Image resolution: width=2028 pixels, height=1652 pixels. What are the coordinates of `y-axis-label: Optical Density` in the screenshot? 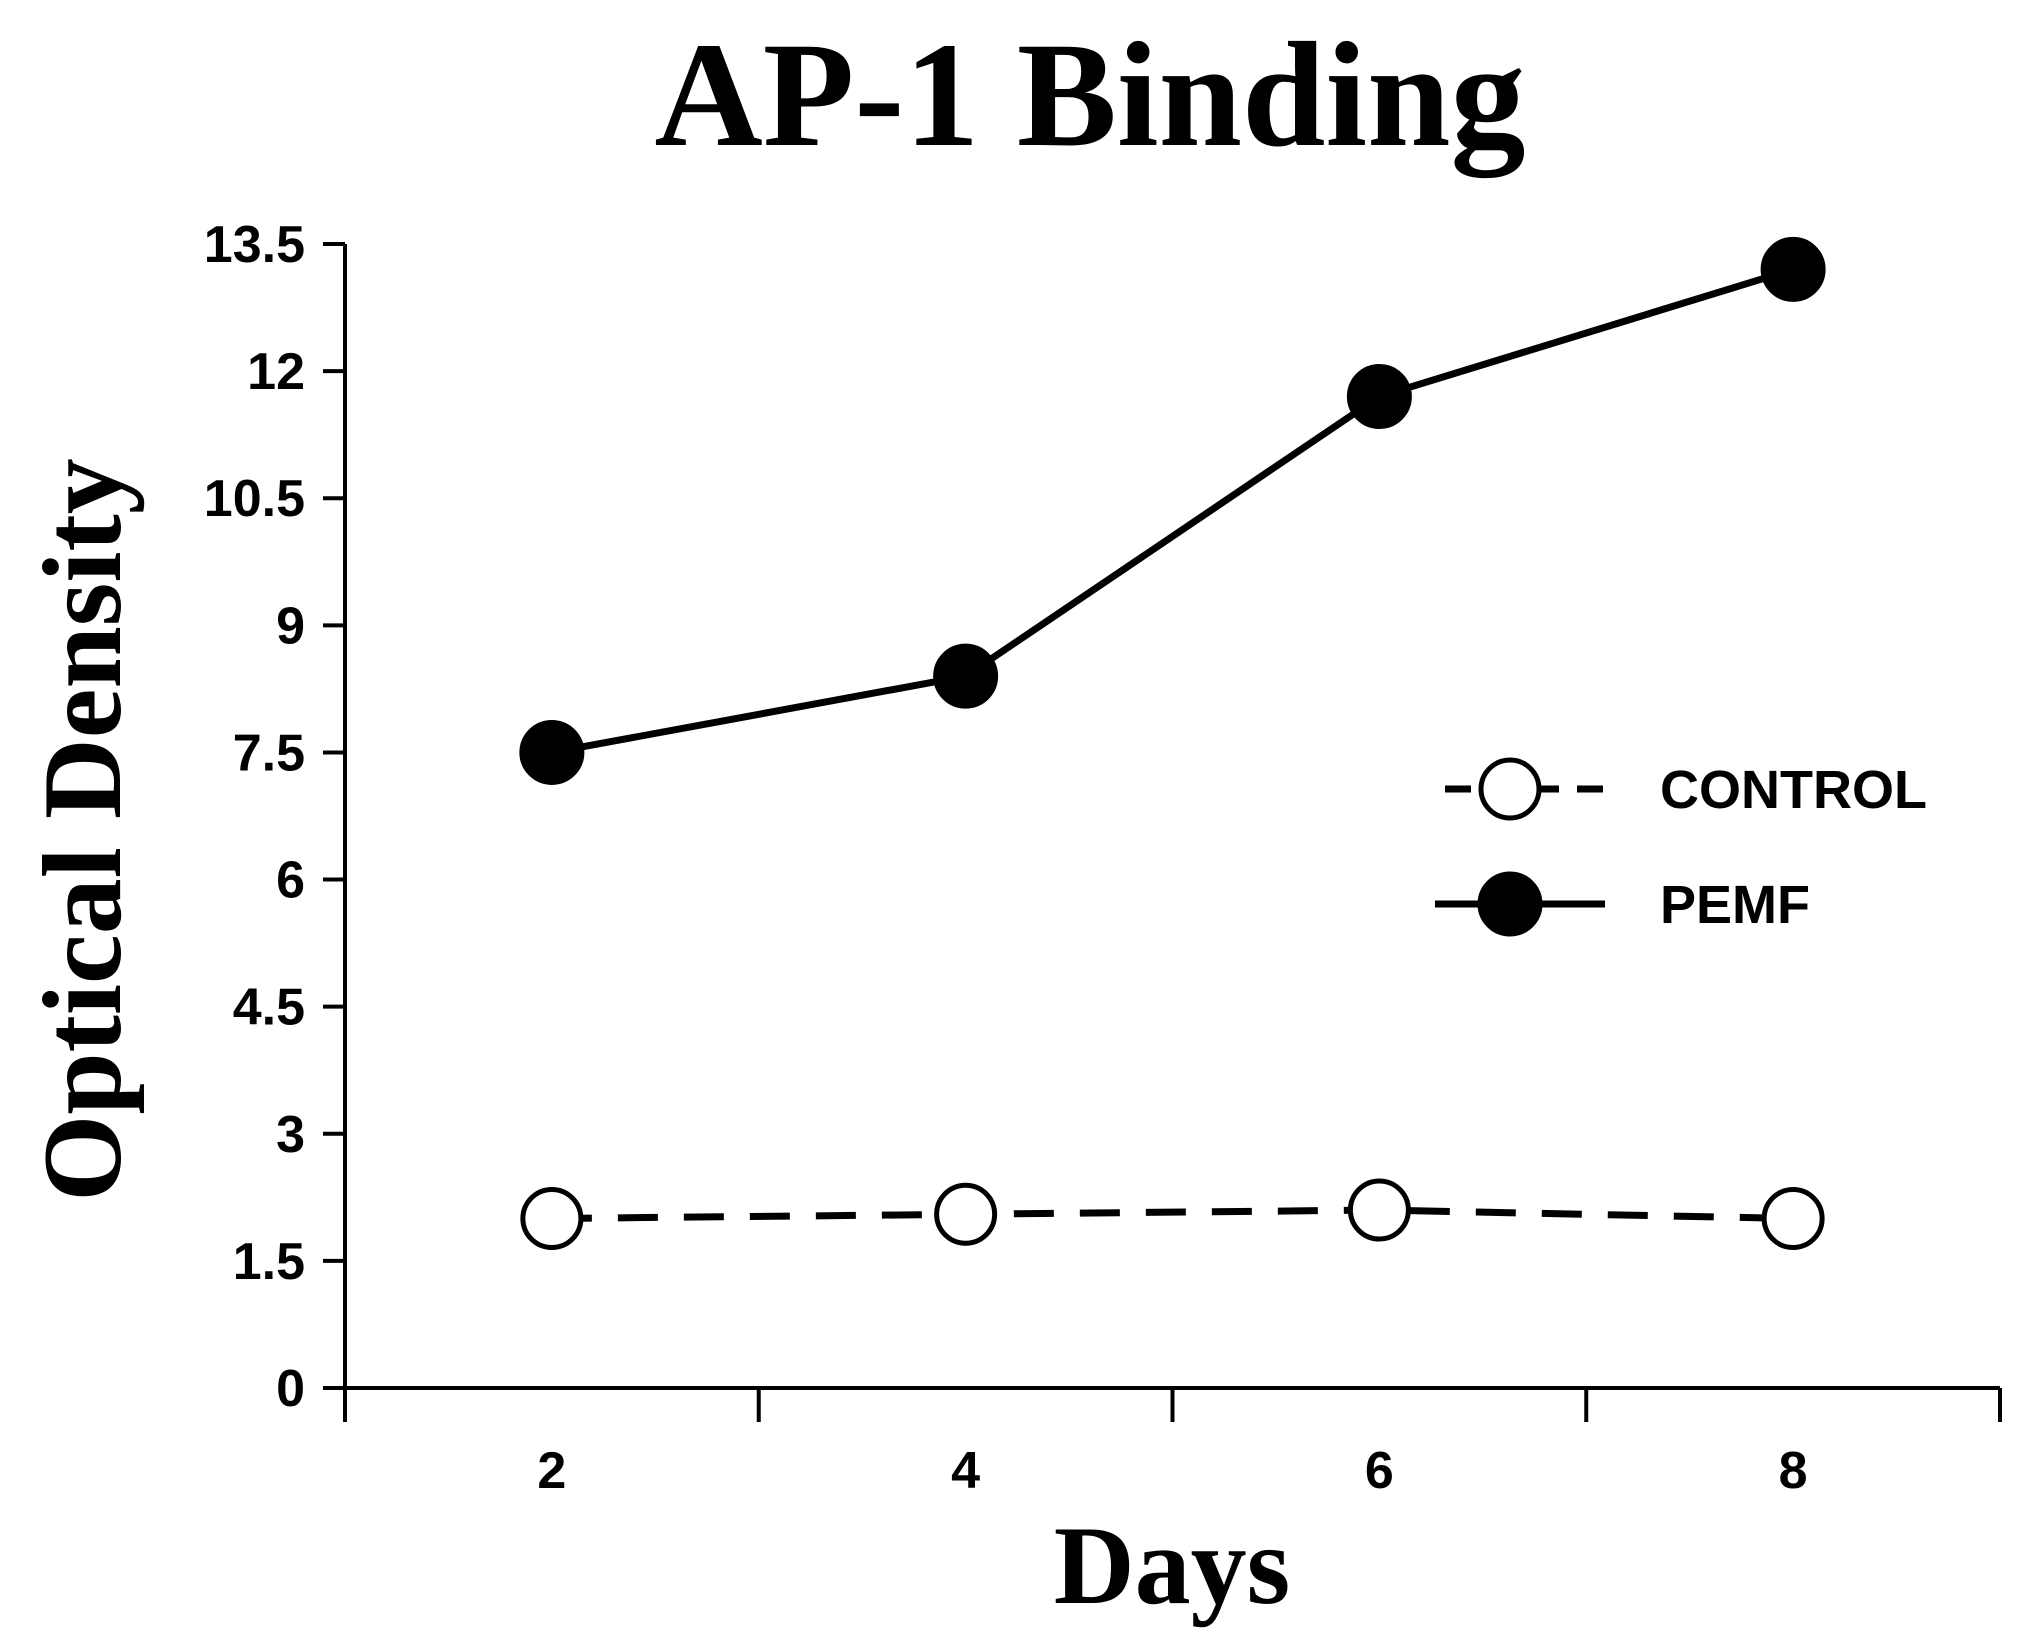 It's located at (83, 830).